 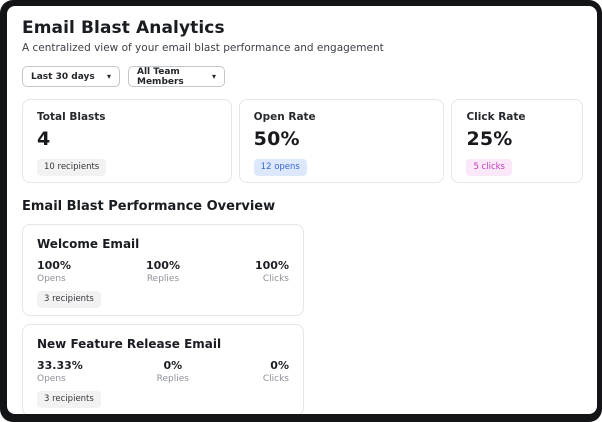 I want to click on email-card-stats: 33.33% Opens 0% Replies 0% Clicks, so click(x=163, y=371).